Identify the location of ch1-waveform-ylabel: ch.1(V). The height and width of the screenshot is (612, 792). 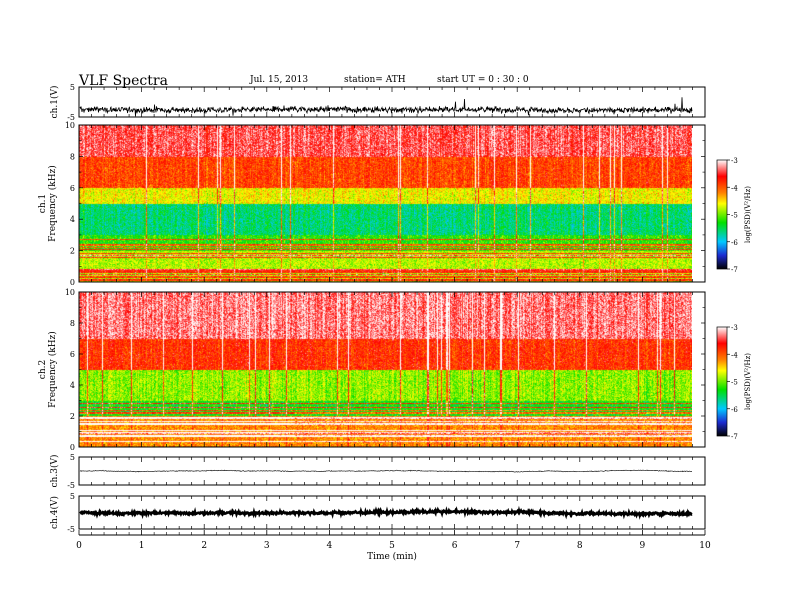
(54, 102).